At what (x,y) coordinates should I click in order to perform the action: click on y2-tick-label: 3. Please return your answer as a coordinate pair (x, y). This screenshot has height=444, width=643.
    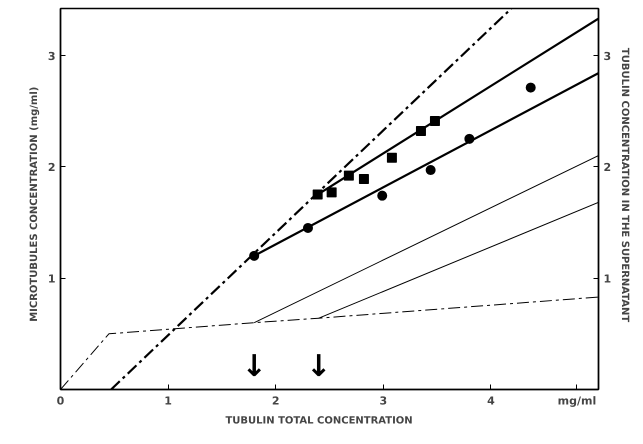
    Looking at the image, I should click on (608, 56).